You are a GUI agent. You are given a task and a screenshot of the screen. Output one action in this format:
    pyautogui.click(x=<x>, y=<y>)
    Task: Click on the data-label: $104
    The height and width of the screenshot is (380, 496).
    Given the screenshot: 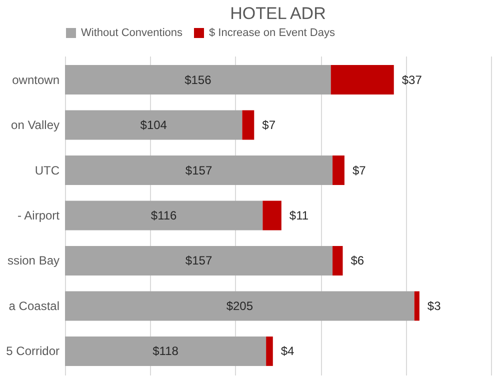 What is the action you would take?
    pyautogui.click(x=154, y=125)
    